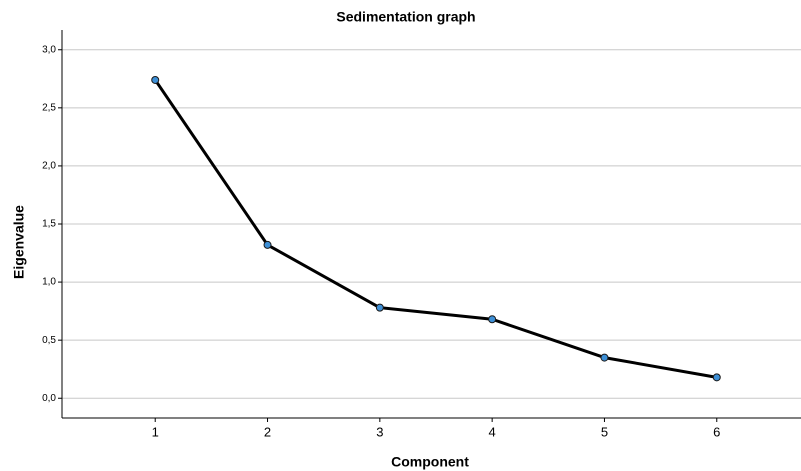  What do you see at coordinates (49, 398) in the screenshot?
I see `y-tick-label: 0,0` at bounding box center [49, 398].